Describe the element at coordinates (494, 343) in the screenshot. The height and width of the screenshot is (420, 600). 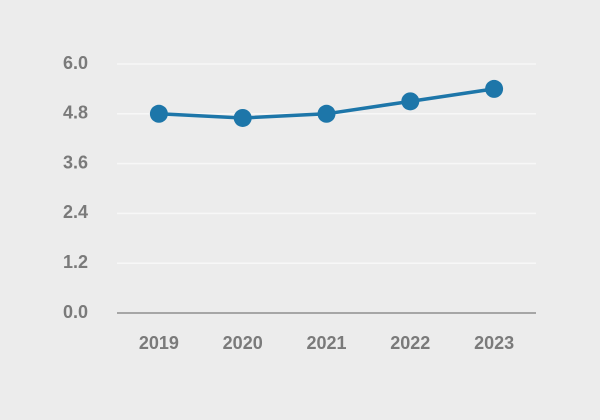
I see `x-tick-label: 2023` at that location.